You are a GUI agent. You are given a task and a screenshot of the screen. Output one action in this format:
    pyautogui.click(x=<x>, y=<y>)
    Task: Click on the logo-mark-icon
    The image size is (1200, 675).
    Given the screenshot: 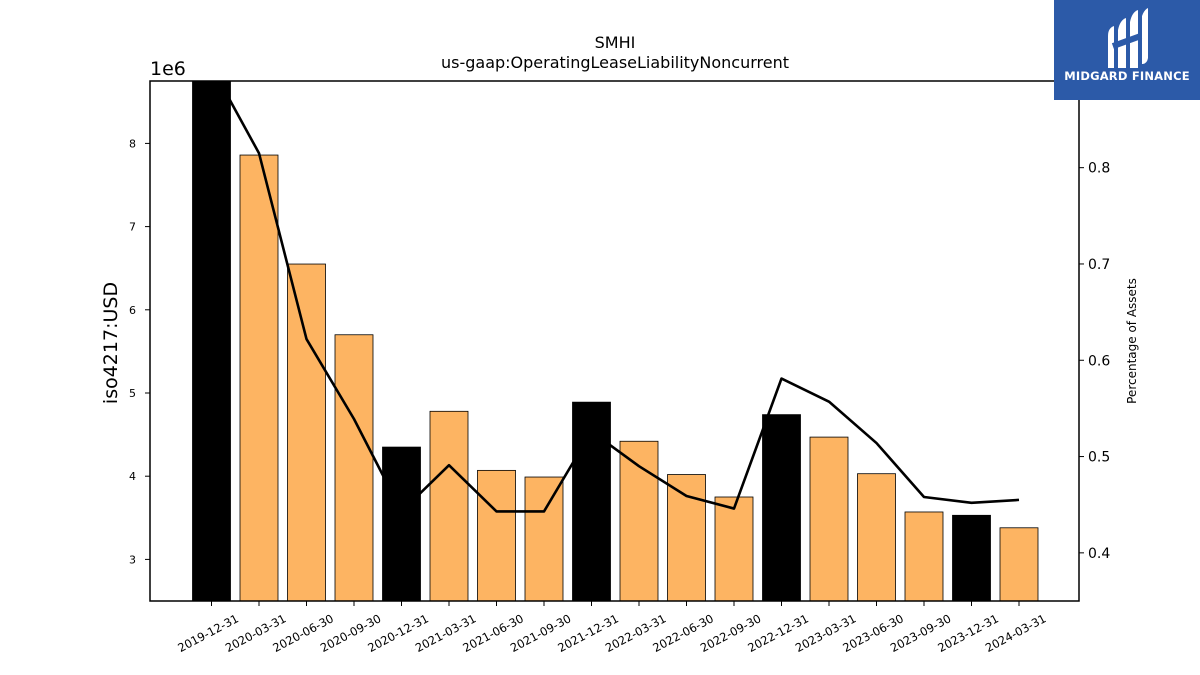 What is the action you would take?
    pyautogui.click(x=1128, y=38)
    